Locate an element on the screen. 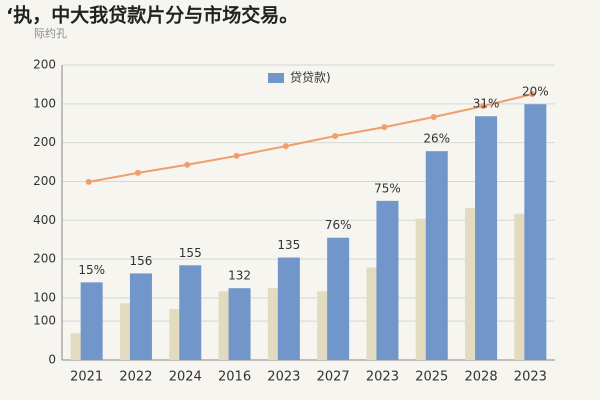  chart-subtitle: 际约孔 is located at coordinates (50, 33).